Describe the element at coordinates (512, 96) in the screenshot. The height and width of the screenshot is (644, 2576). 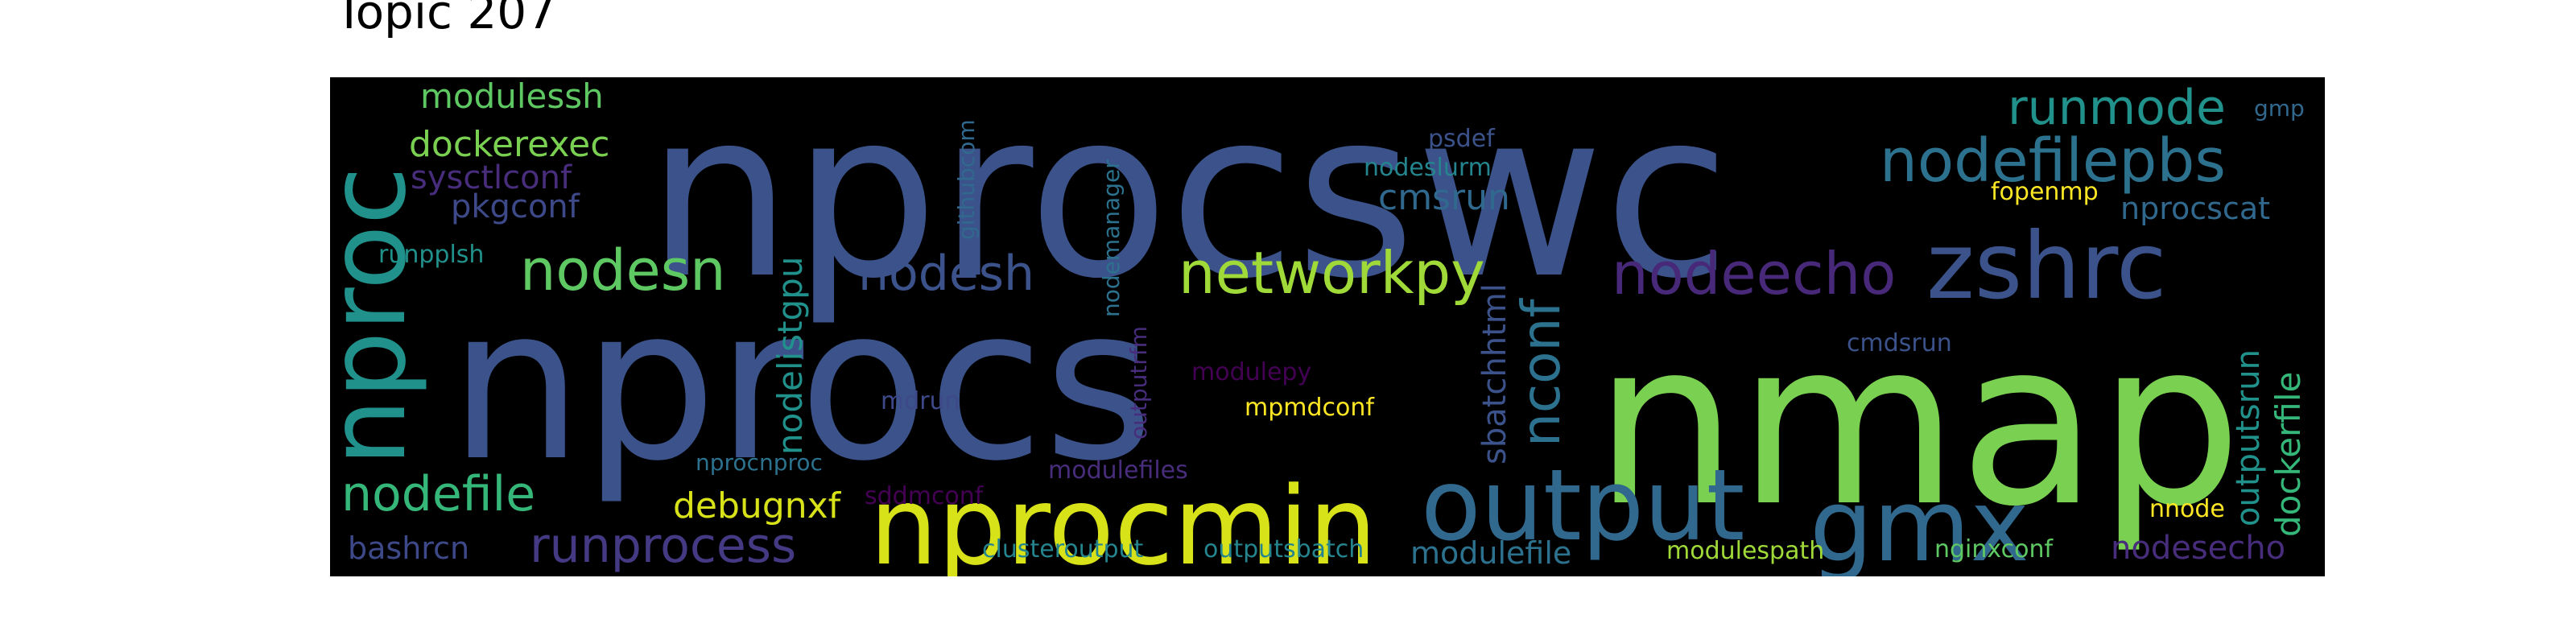
I see `cloud-word: modulessh` at that location.